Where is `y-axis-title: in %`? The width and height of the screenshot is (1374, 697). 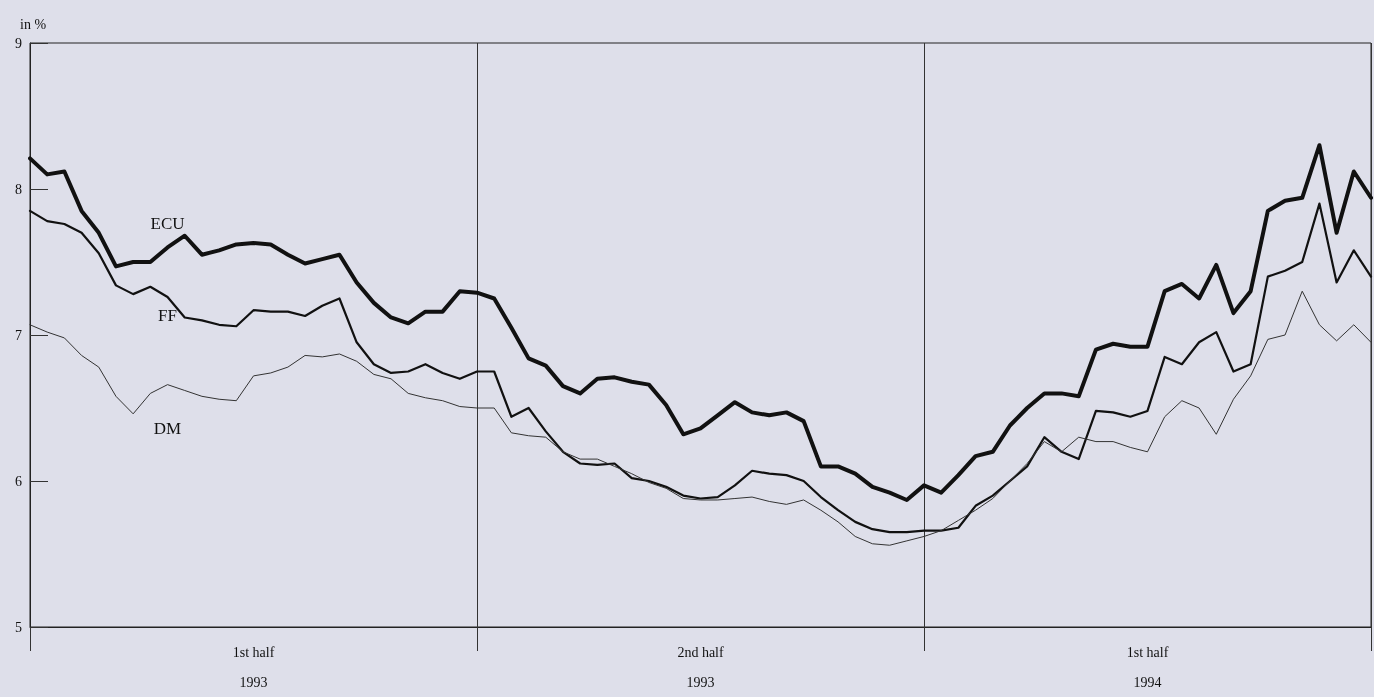
y-axis-title: in % is located at coordinates (33, 24).